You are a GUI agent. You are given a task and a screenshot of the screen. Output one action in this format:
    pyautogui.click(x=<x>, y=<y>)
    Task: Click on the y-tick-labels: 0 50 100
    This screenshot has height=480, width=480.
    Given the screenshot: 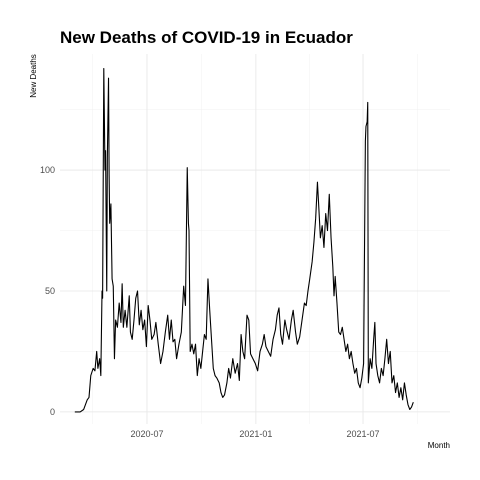 What is the action you would take?
    pyautogui.click(x=47, y=291)
    